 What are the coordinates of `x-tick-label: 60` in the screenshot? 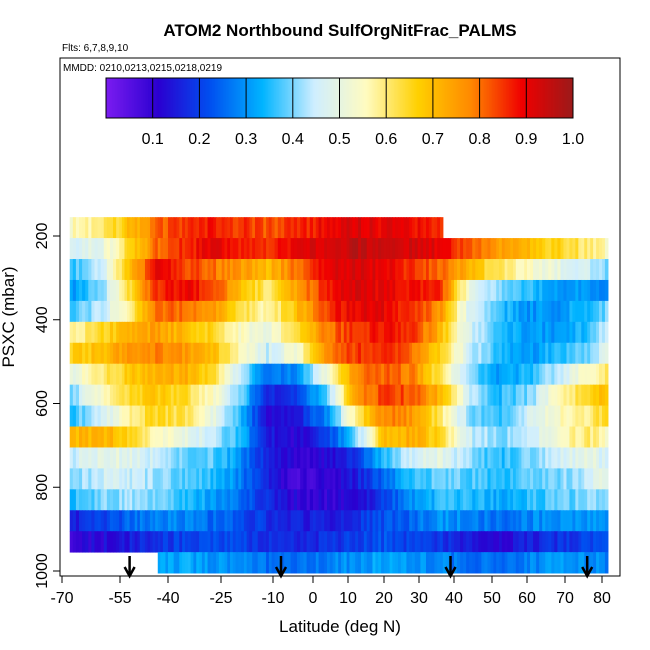 It's located at (527, 598).